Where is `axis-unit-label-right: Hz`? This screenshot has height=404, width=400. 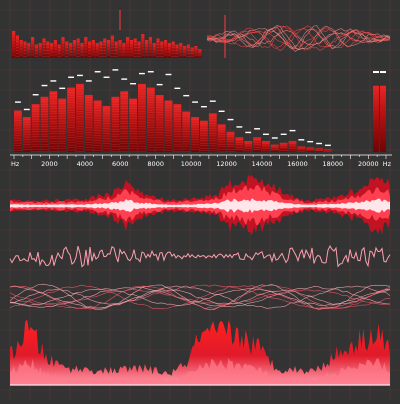 axis-unit-label-right: Hz is located at coordinates (387, 164).